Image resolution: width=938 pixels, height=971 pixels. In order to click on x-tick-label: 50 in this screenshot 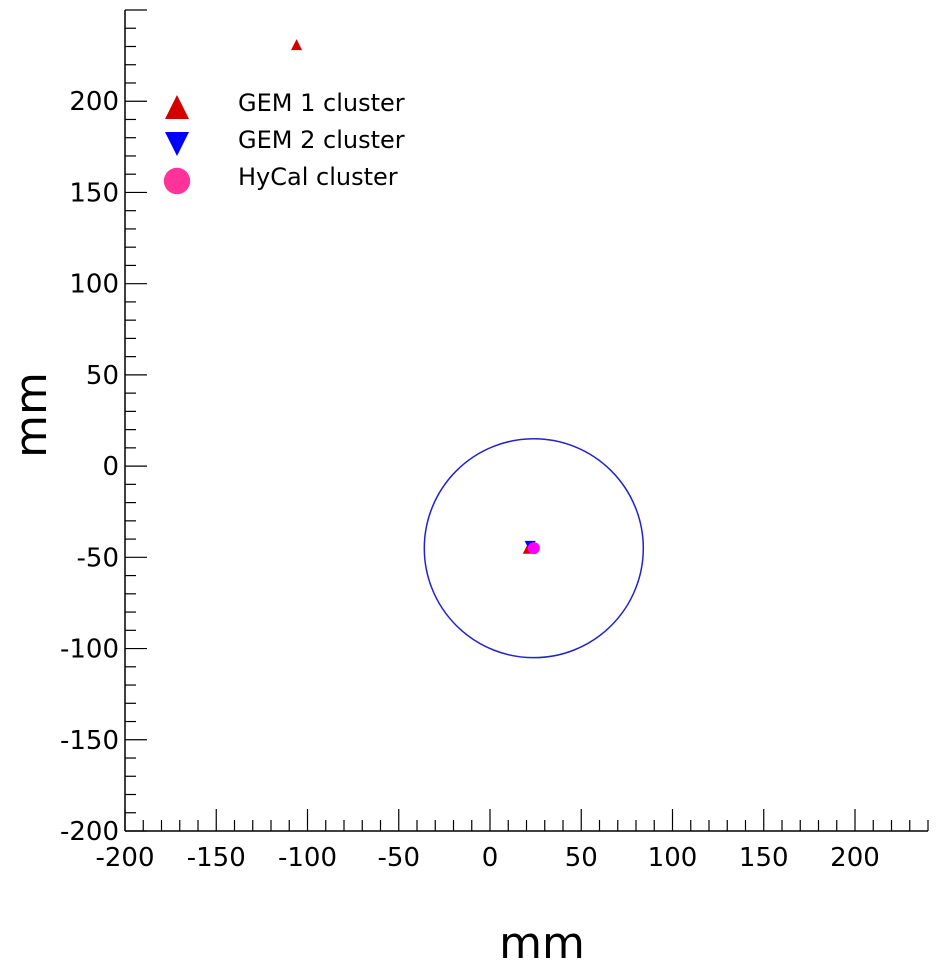, I will do `click(581, 858)`.